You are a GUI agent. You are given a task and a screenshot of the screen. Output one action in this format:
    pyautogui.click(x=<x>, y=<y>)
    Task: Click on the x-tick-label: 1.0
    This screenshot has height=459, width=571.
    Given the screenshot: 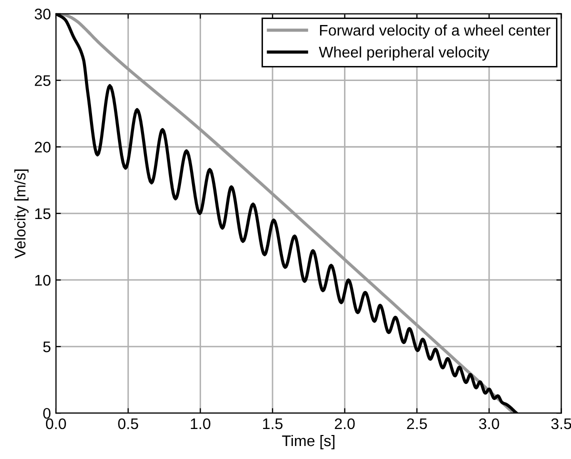 What is the action you would take?
    pyautogui.click(x=200, y=424)
    